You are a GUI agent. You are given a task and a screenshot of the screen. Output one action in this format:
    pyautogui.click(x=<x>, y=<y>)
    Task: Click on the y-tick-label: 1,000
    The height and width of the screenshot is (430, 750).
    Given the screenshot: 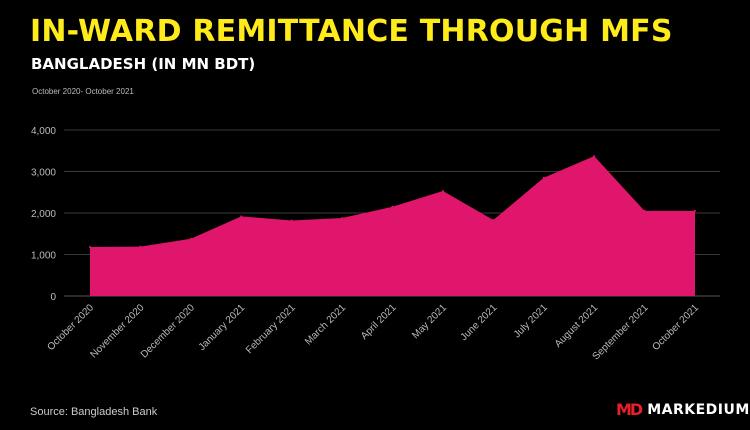 What is the action you would take?
    pyautogui.click(x=43, y=256)
    